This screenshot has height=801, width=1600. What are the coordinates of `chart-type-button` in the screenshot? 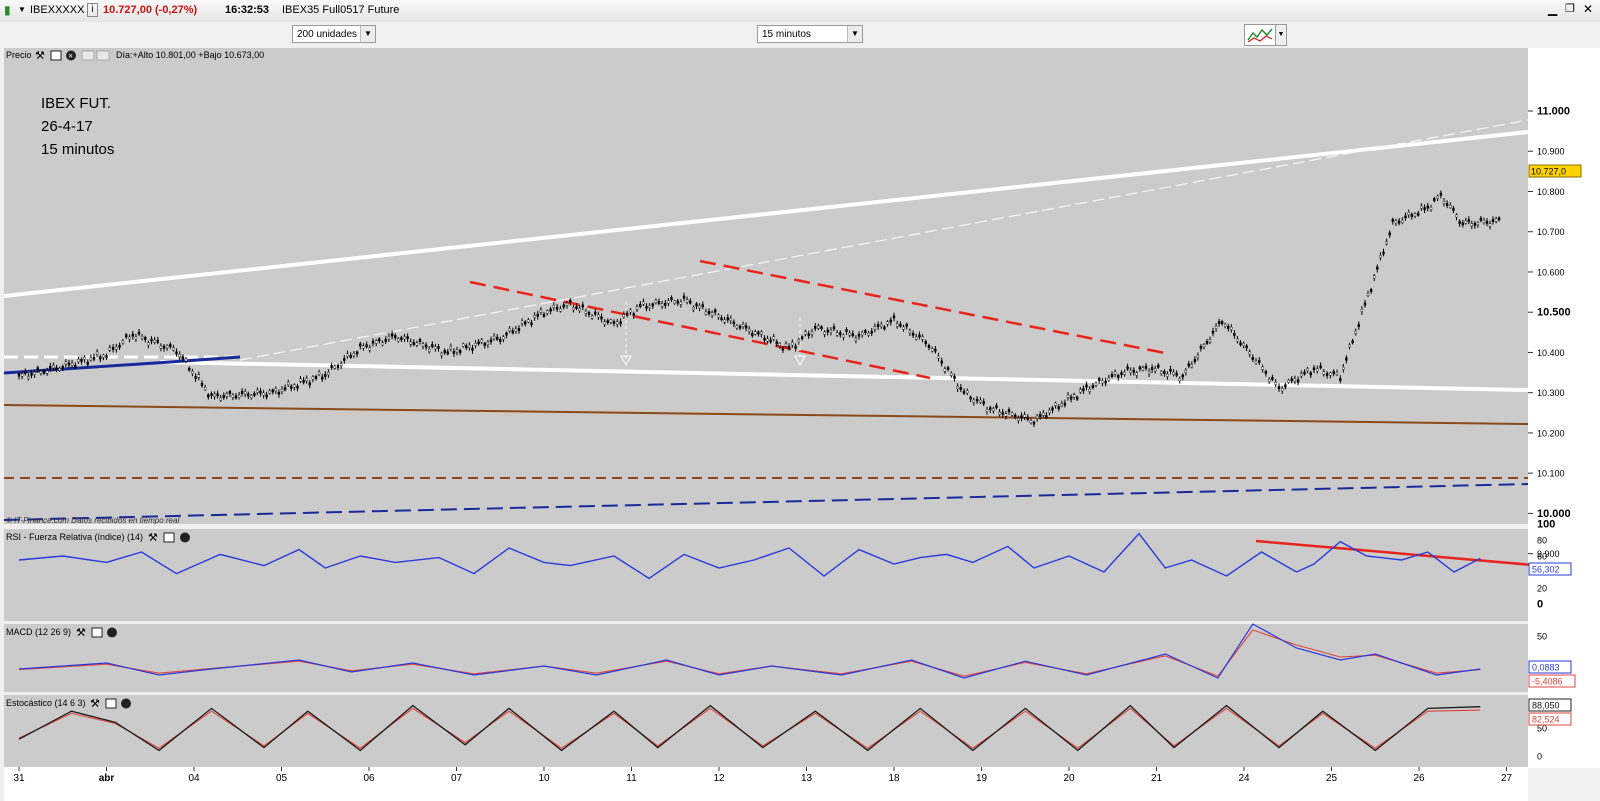 It's located at (1260, 35).